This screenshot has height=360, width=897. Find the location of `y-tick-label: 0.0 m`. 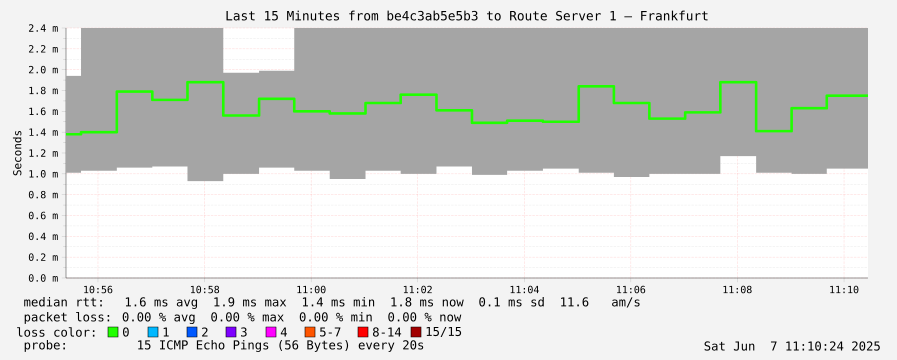

y-tick-label: 0.0 m is located at coordinates (43, 278).